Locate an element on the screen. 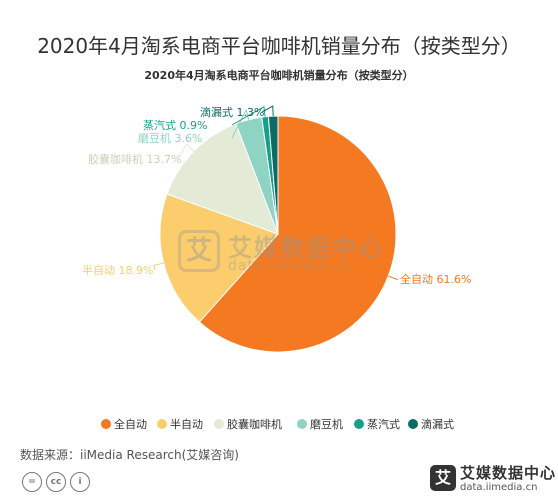 The width and height of the screenshot is (558, 503). brand-logo: 艾 艾媒数据中心 data.iimedia.cn is located at coordinates (493, 480).